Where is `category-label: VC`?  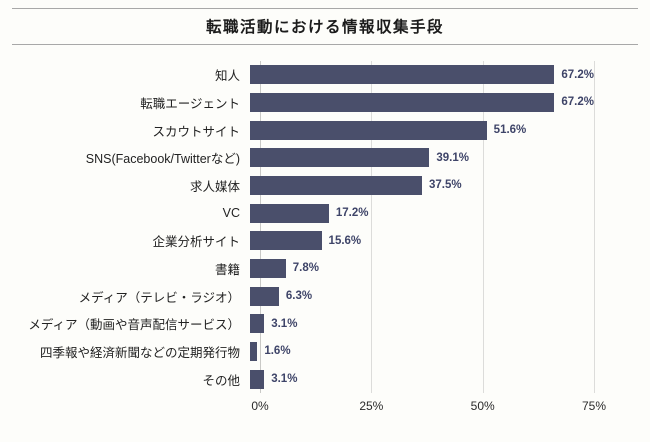
category-label: VC is located at coordinates (231, 213).